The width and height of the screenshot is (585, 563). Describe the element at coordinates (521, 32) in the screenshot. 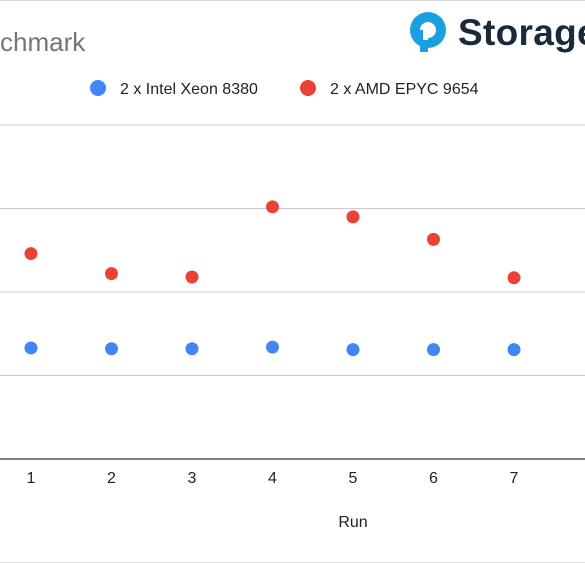

I see `logo-text: Storage` at that location.